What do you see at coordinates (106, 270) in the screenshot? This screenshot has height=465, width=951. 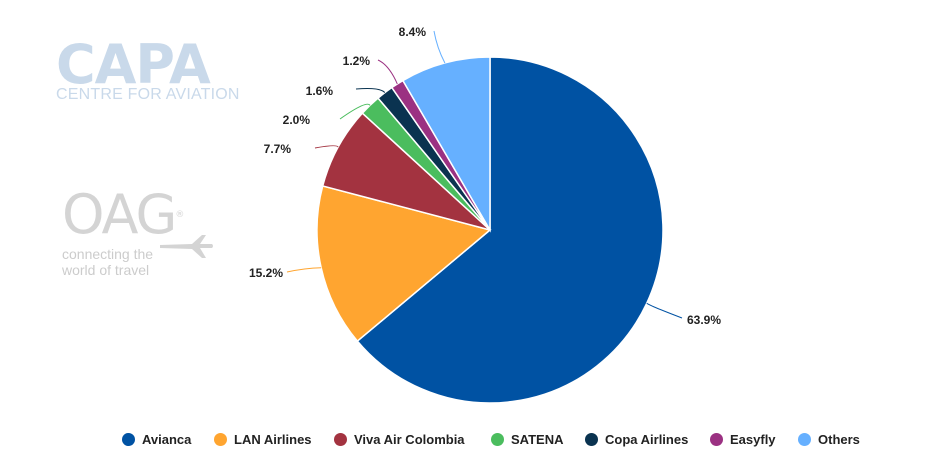 I see `oag-tagline-line-2: world of travel` at bounding box center [106, 270].